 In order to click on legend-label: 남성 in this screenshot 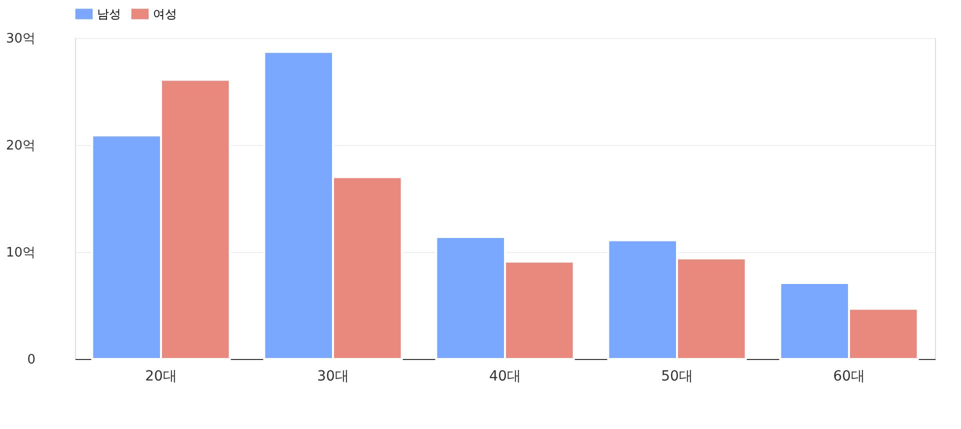, I will do `click(109, 14)`.